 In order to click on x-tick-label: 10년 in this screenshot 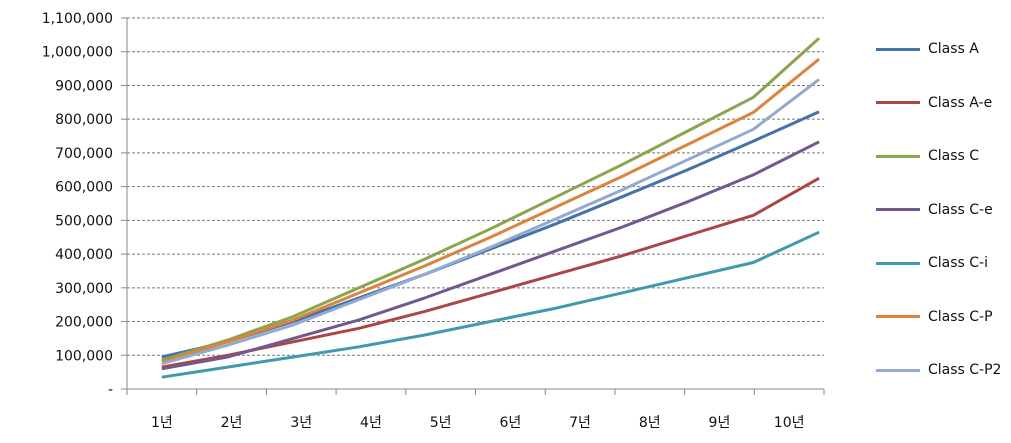, I will do `click(789, 423)`.